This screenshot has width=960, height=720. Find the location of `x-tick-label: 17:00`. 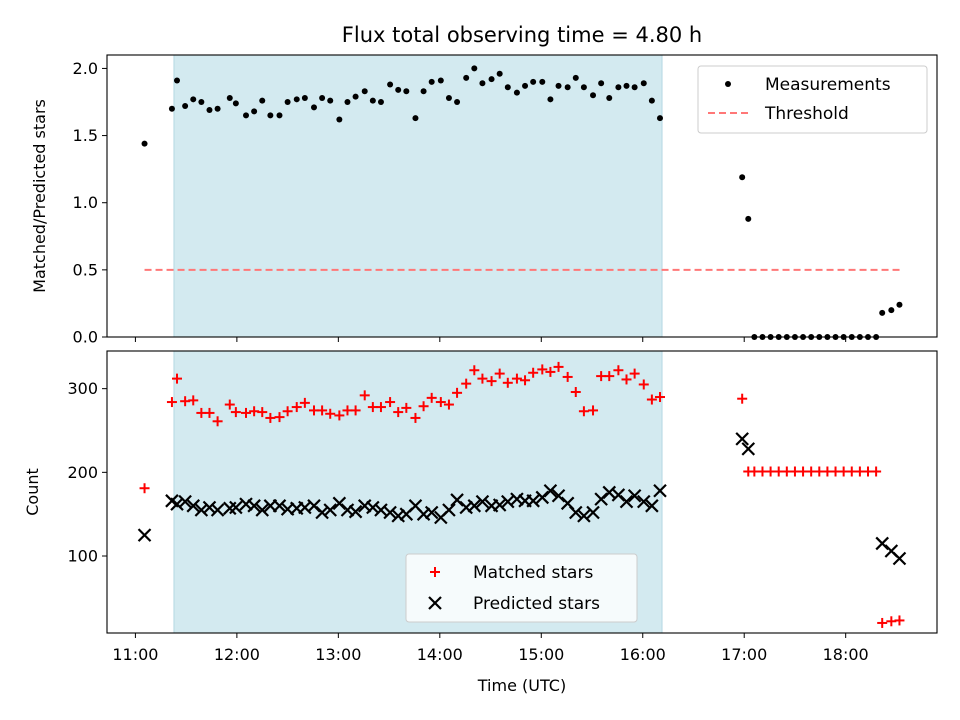

x-tick-label: 17:00 is located at coordinates (744, 654).